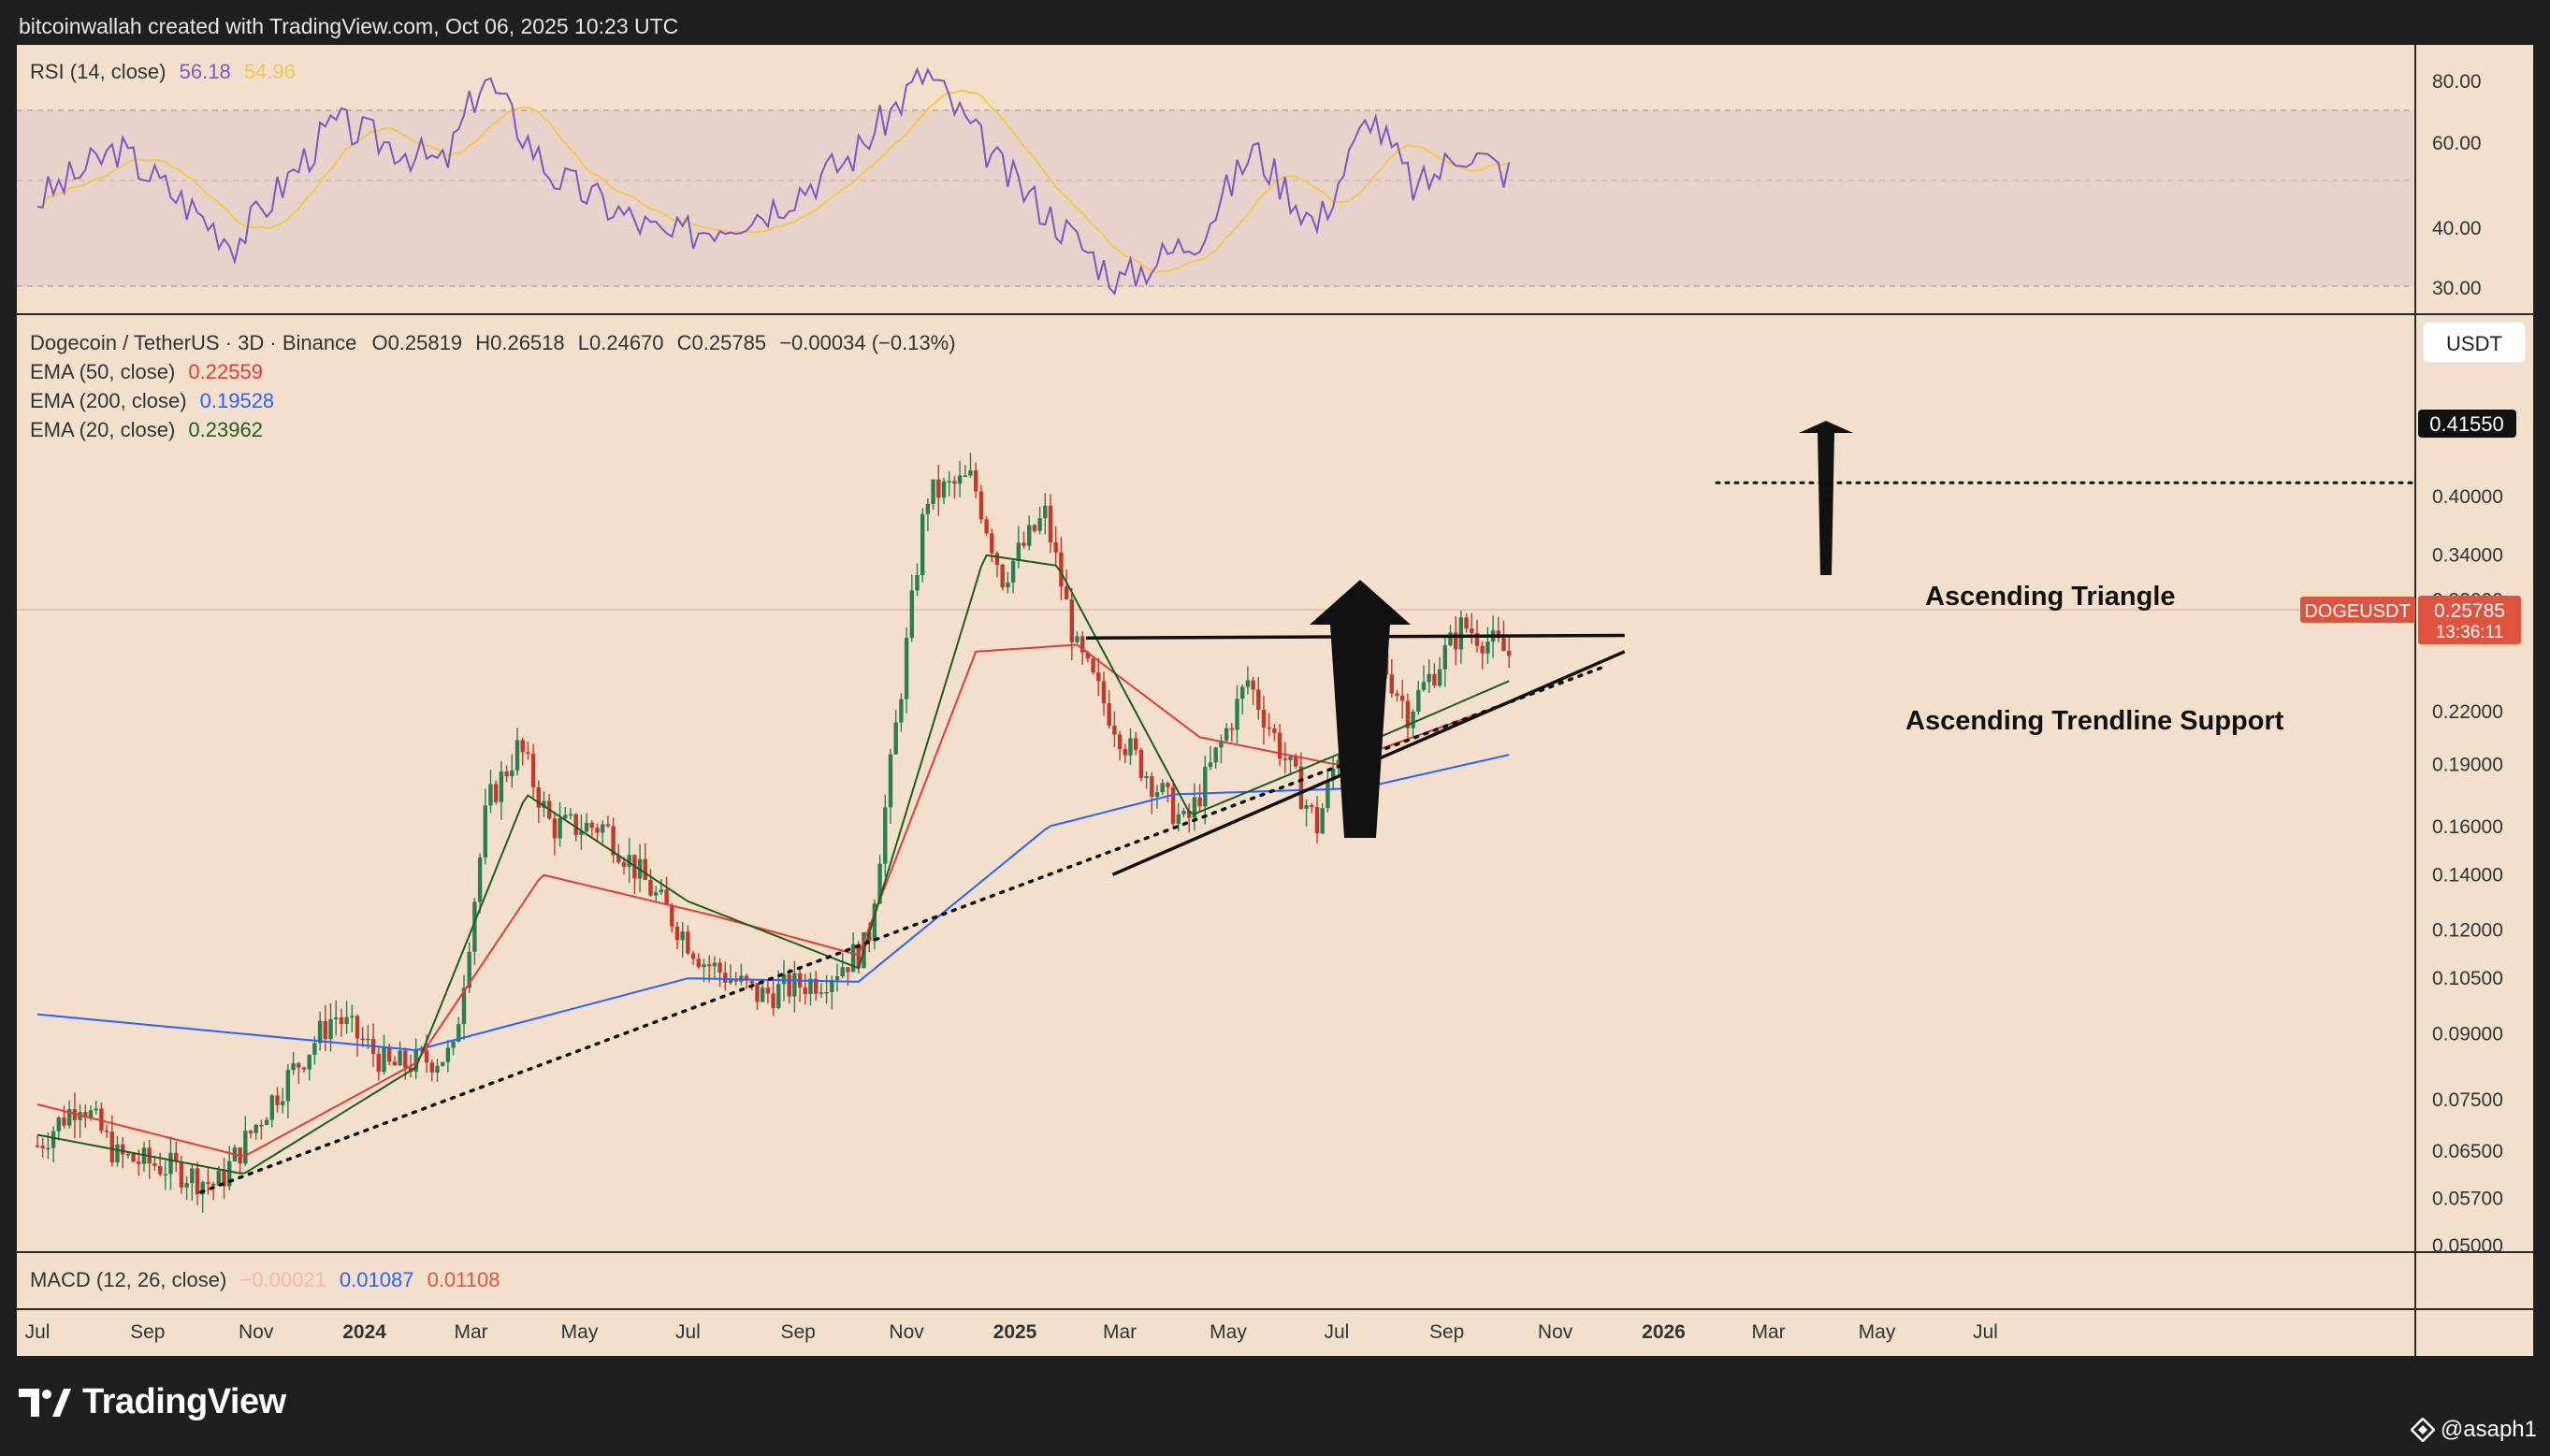 This screenshot has width=2550, height=1456. I want to click on rsi-tick-80: 80.00, so click(2457, 82).